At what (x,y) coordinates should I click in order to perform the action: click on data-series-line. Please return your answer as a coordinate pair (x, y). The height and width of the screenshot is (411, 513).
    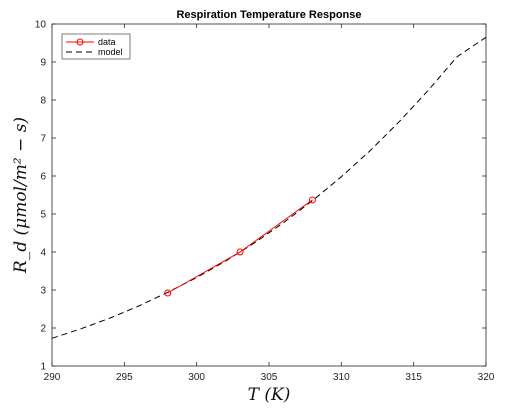
    Looking at the image, I should click on (240, 246).